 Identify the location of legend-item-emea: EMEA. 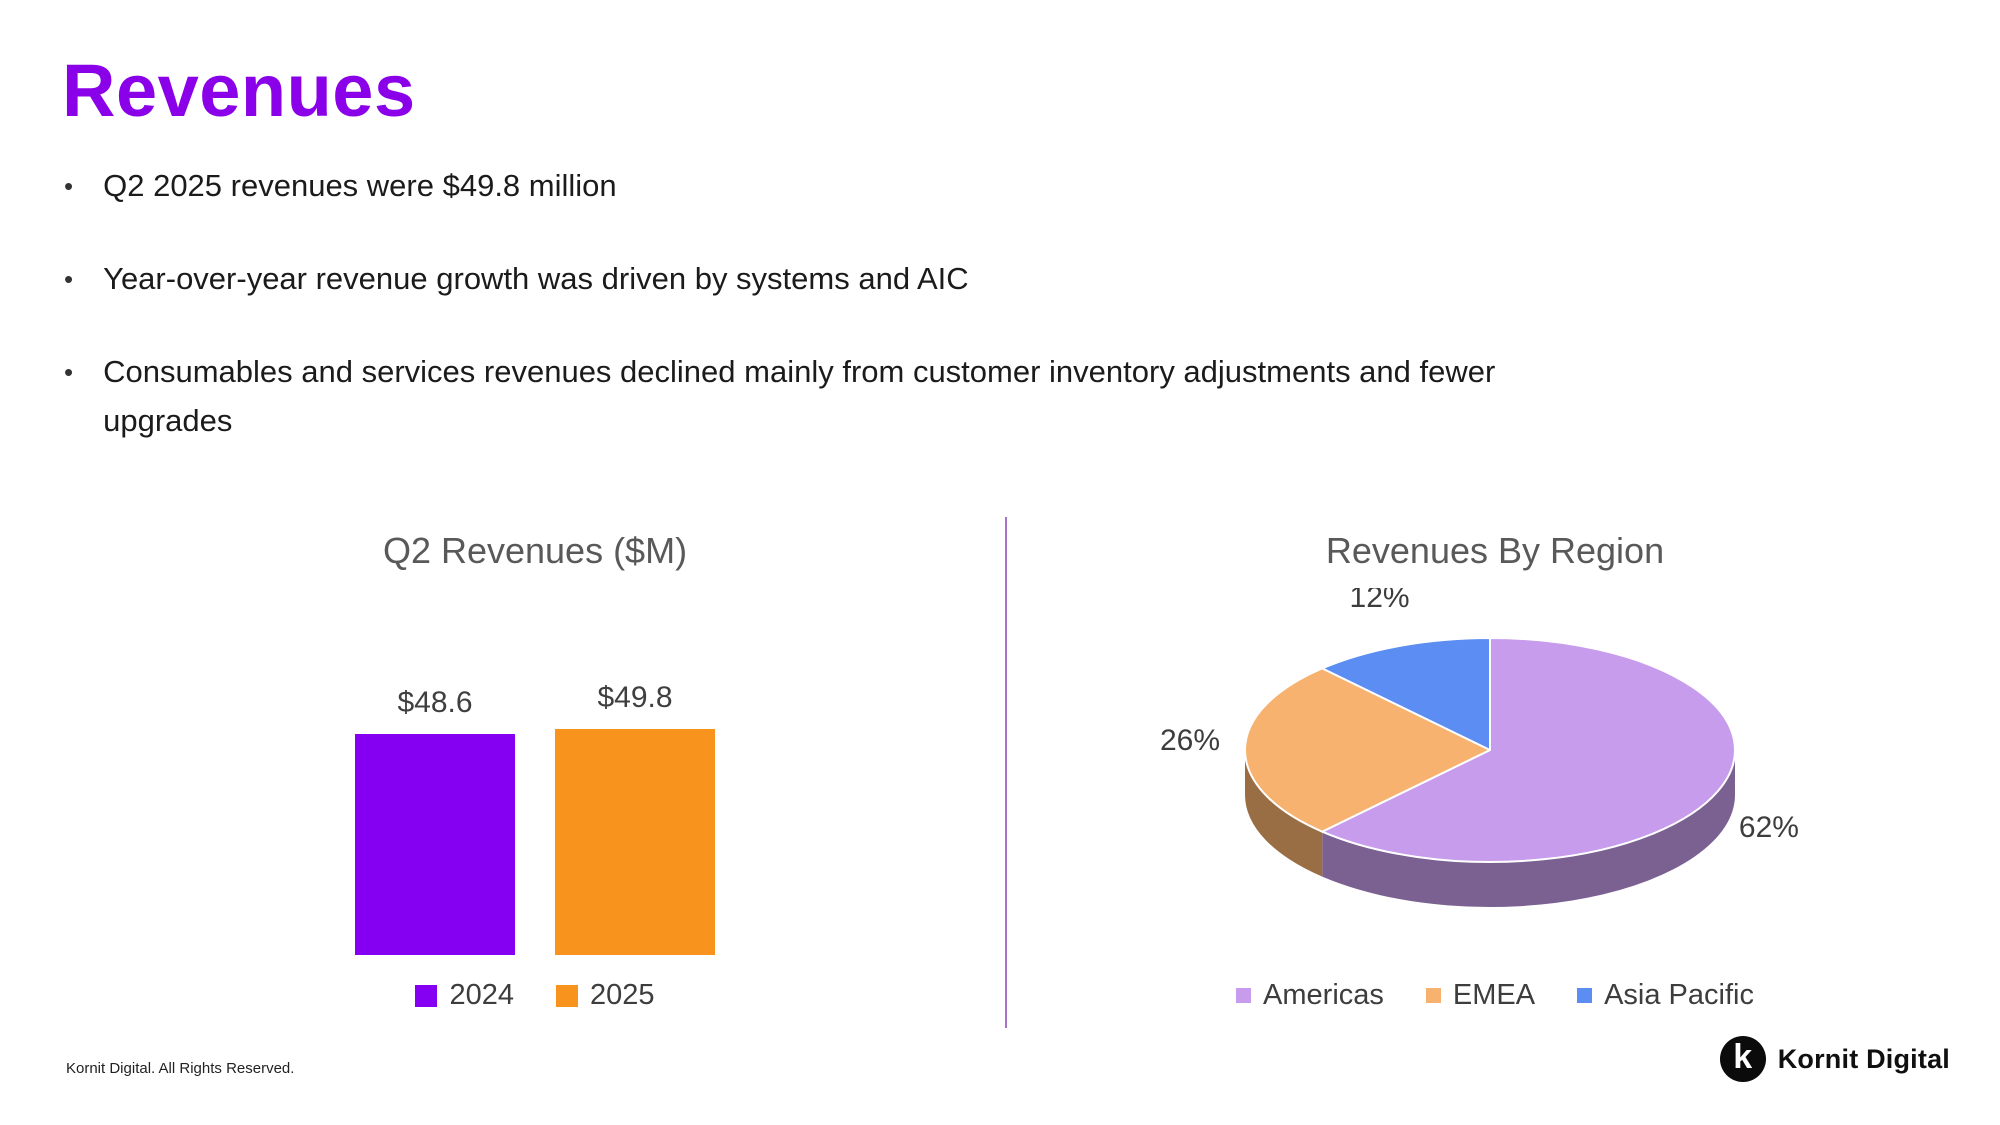
(1480, 995).